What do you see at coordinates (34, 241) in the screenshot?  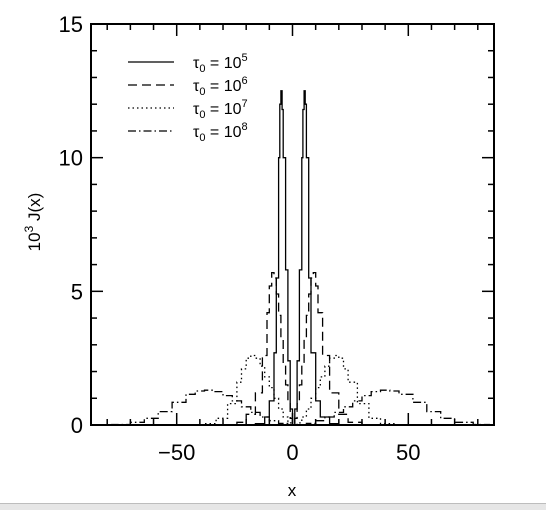 I see `y-axis-label-base: 10` at bounding box center [34, 241].